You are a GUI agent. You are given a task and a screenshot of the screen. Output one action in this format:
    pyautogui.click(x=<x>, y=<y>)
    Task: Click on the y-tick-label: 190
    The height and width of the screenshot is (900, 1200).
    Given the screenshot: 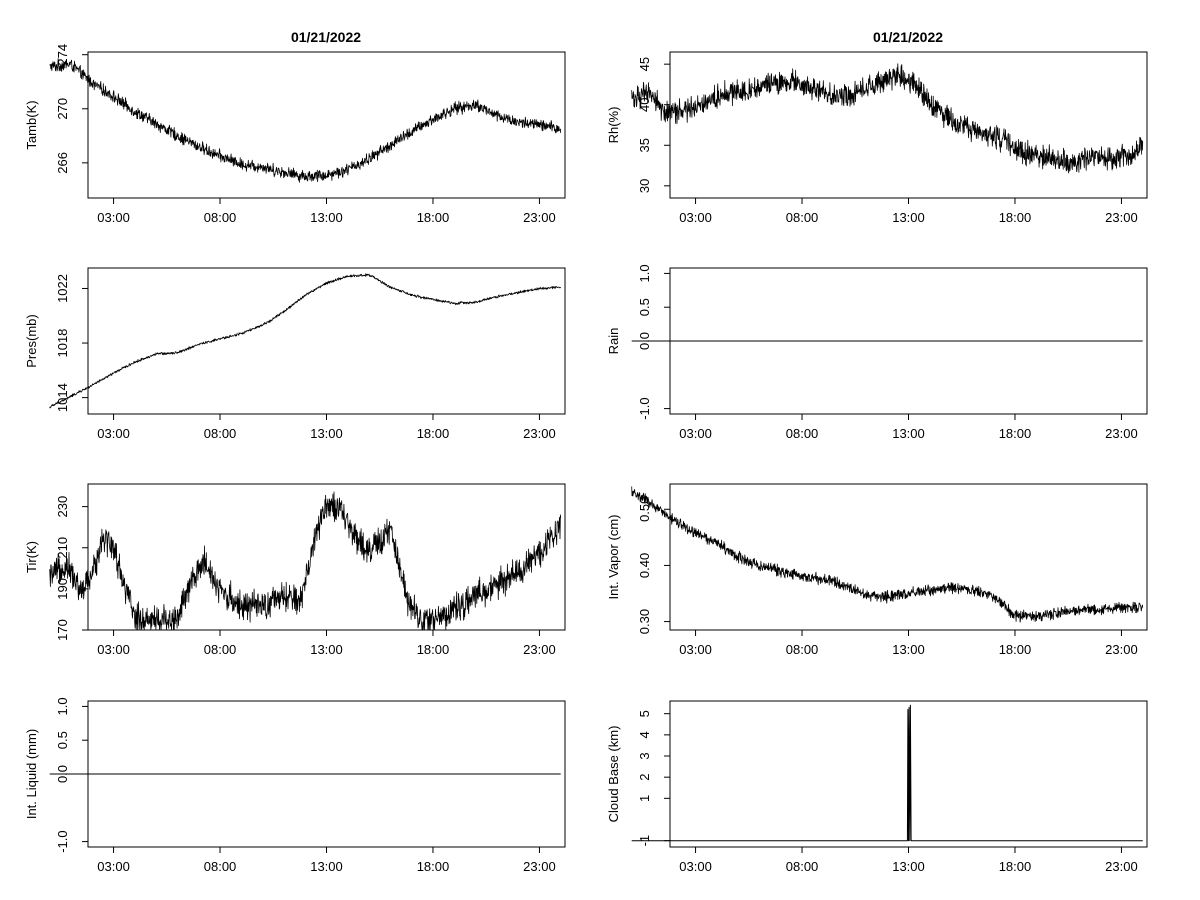 What is the action you would take?
    pyautogui.click(x=62, y=589)
    